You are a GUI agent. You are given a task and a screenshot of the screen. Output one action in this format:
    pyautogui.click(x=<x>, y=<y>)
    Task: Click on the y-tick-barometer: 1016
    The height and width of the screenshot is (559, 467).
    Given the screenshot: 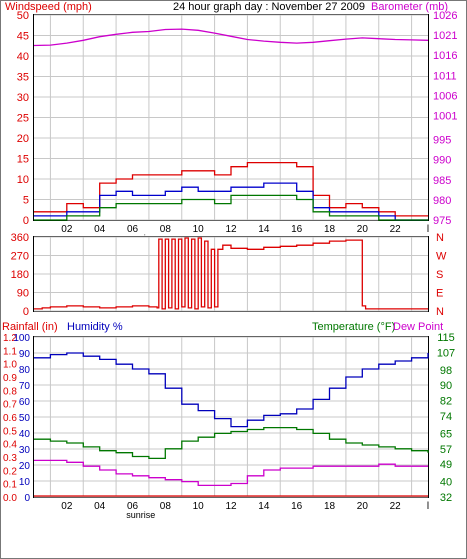 What is the action you would take?
    pyautogui.click(x=445, y=56)
    